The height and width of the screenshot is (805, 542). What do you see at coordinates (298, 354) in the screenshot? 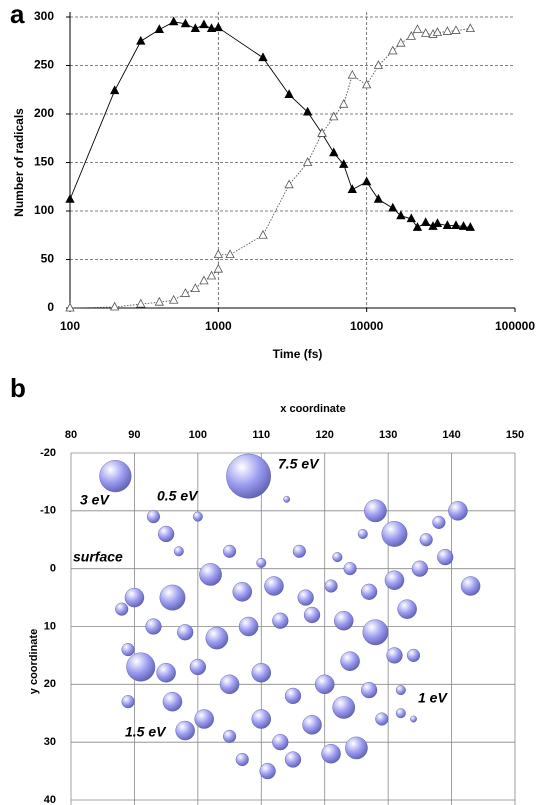
I see `x-axis-label: Time (fs)` at bounding box center [298, 354].